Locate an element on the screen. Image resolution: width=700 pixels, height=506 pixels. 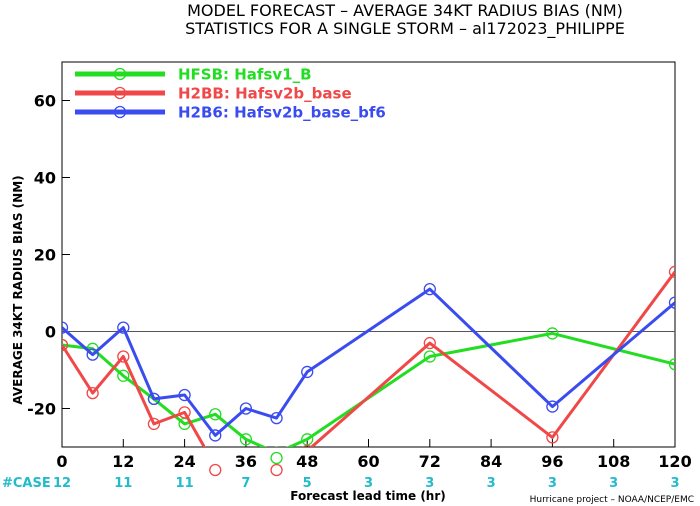
legend-label-2: H2BB: Hafsv2b_base is located at coordinates (265, 94).